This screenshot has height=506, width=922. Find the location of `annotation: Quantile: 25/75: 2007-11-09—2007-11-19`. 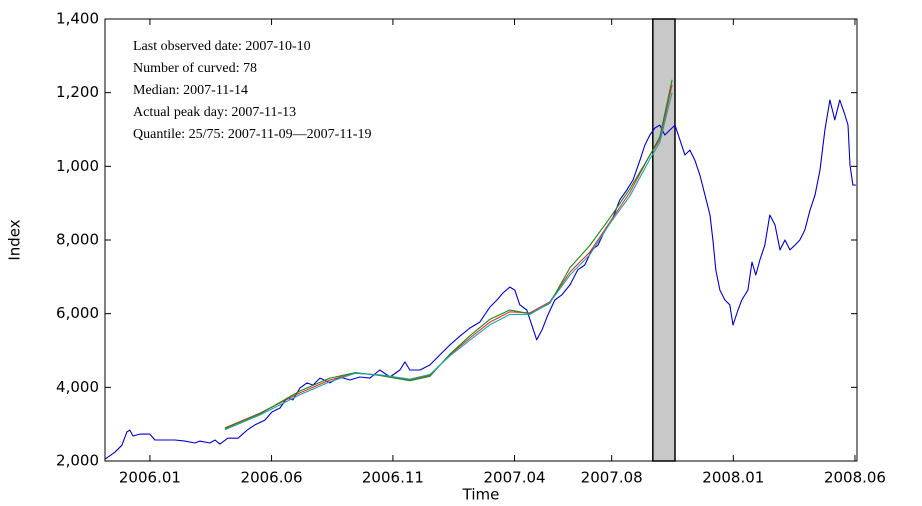

annotation: Quantile: 25/75: 2007-11-09—2007-11-19 is located at coordinates (252, 134).